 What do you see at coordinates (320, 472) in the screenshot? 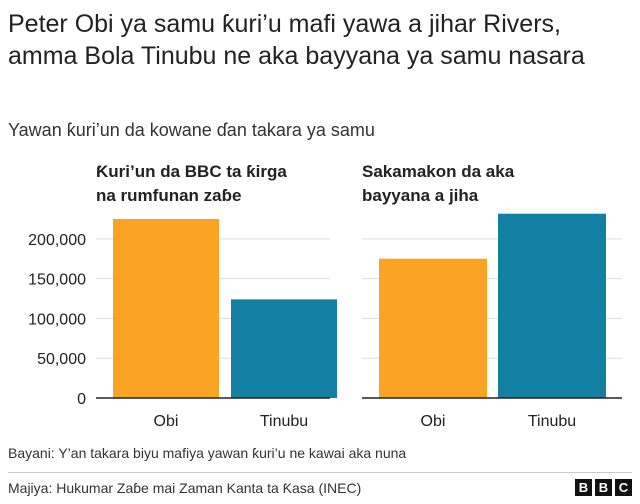
I see `footer-divider` at bounding box center [320, 472].